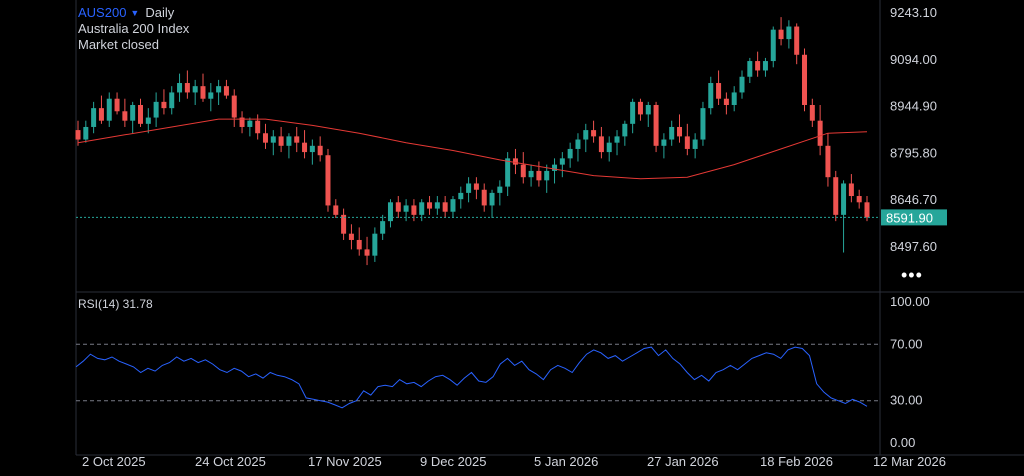 Image resolution: width=1024 pixels, height=476 pixels. I want to click on time-axis-label: 2 Oct 2025, so click(114, 461).